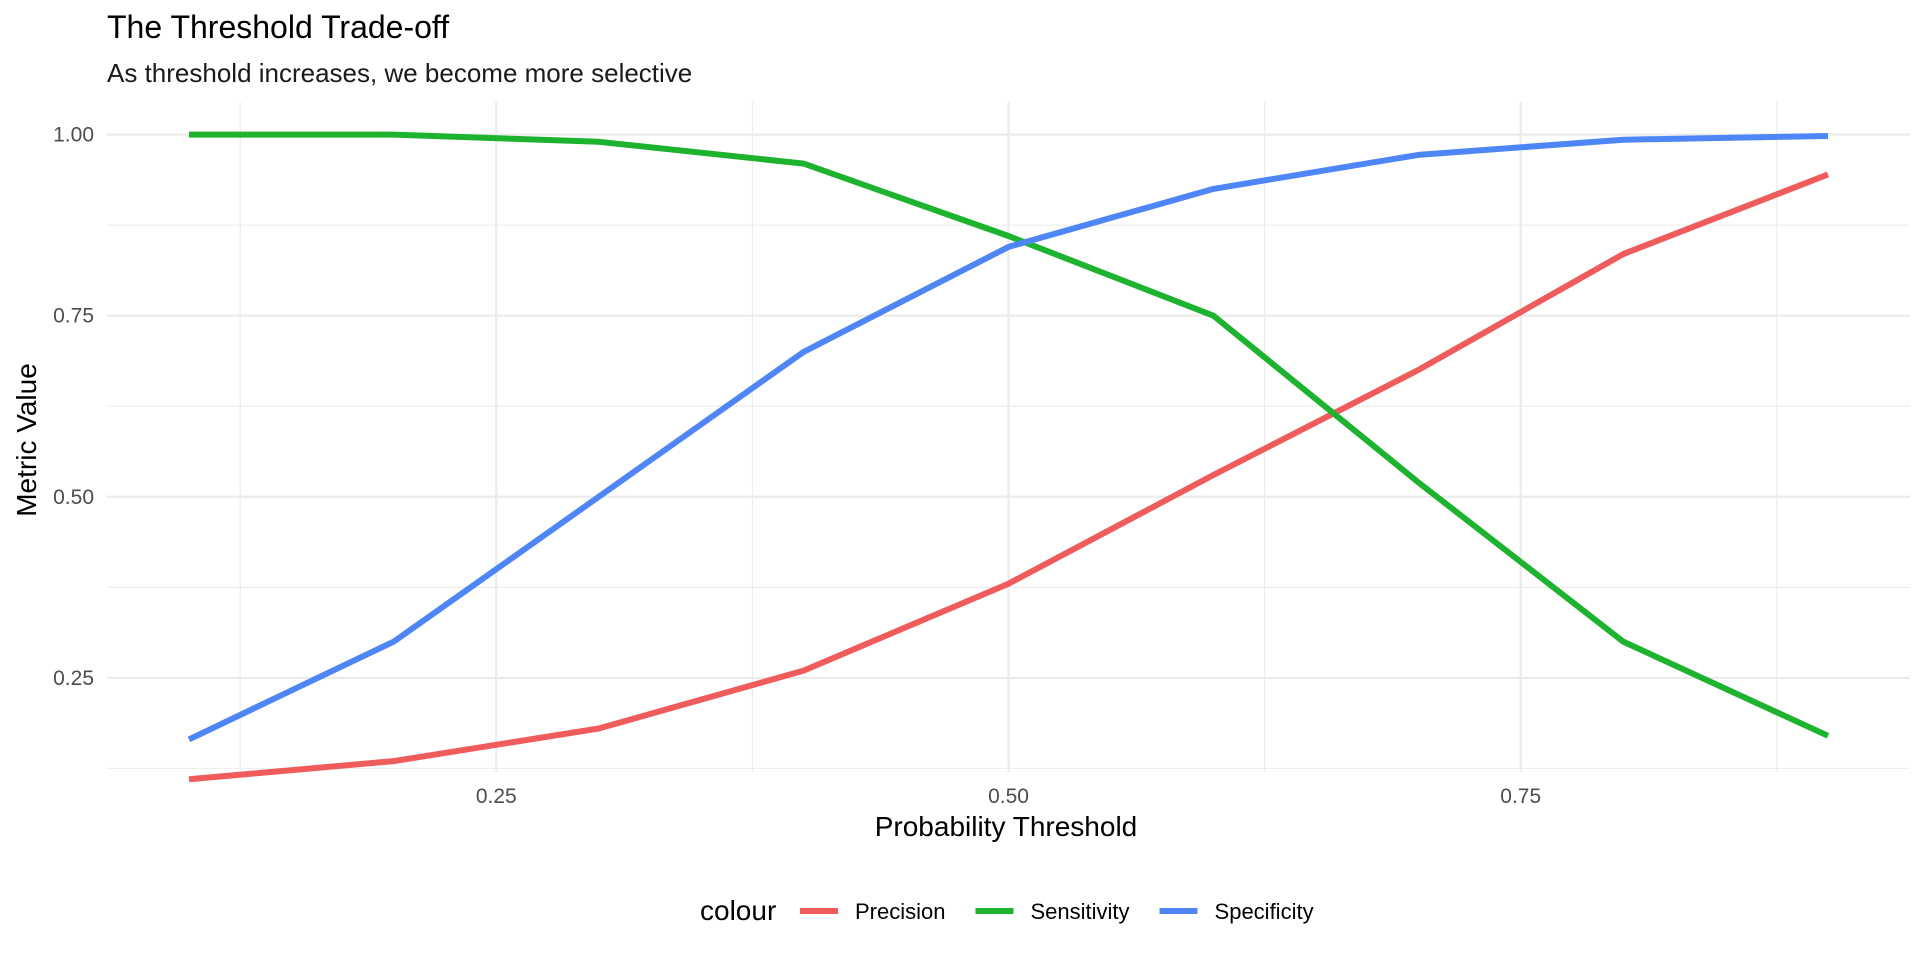 The height and width of the screenshot is (965, 1920). I want to click on legend: colour Precision Sensitivity Specificity, so click(1007, 910).